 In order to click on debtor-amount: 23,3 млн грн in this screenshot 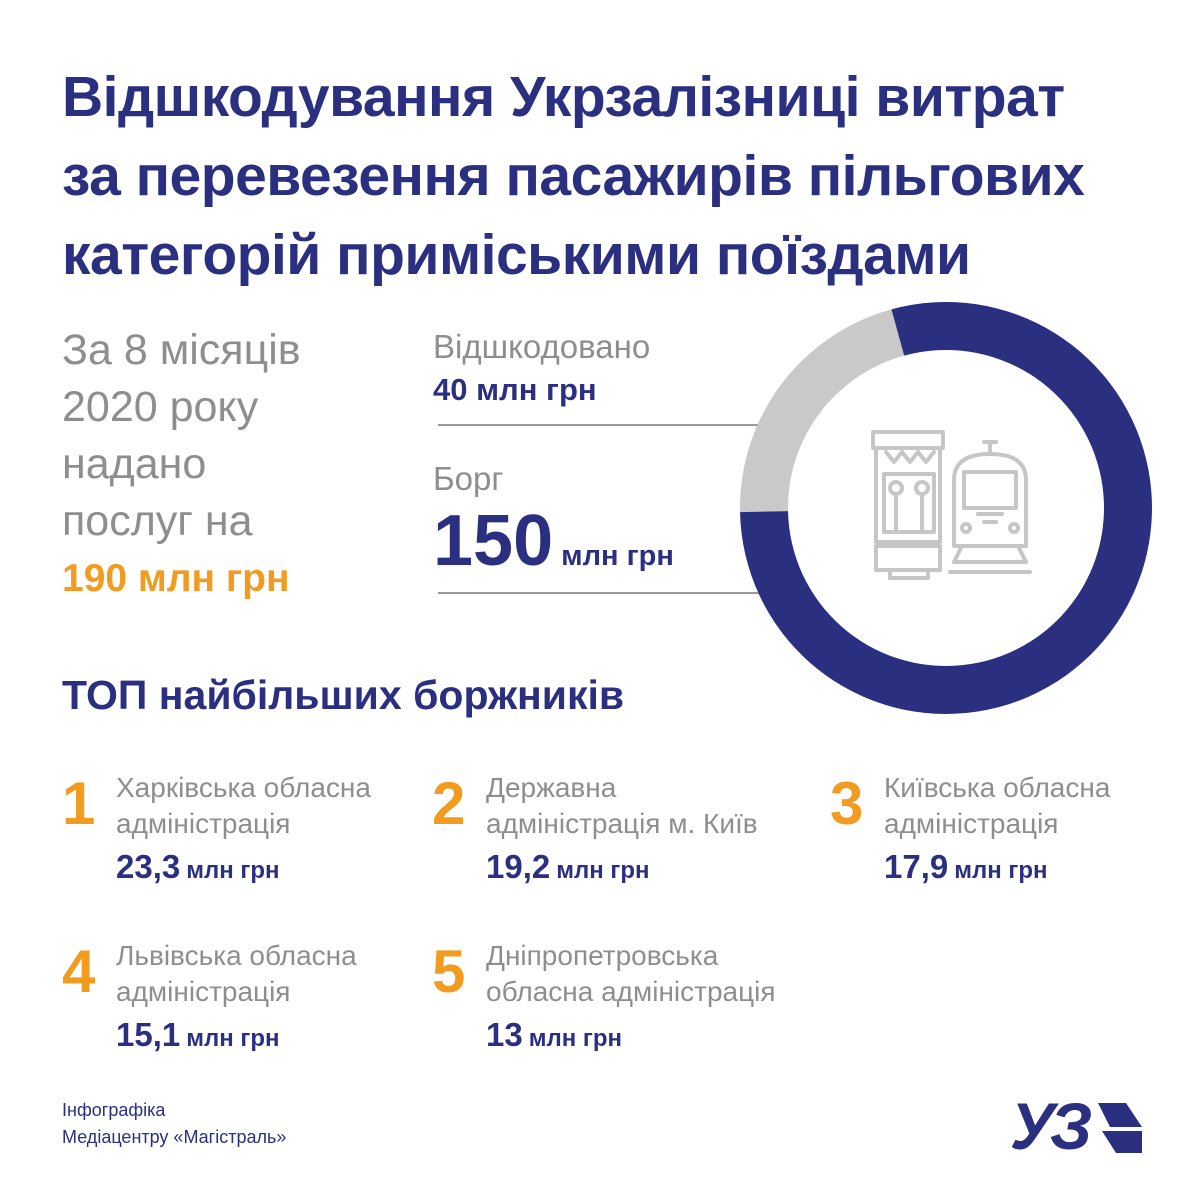, I will do `click(198, 867)`.